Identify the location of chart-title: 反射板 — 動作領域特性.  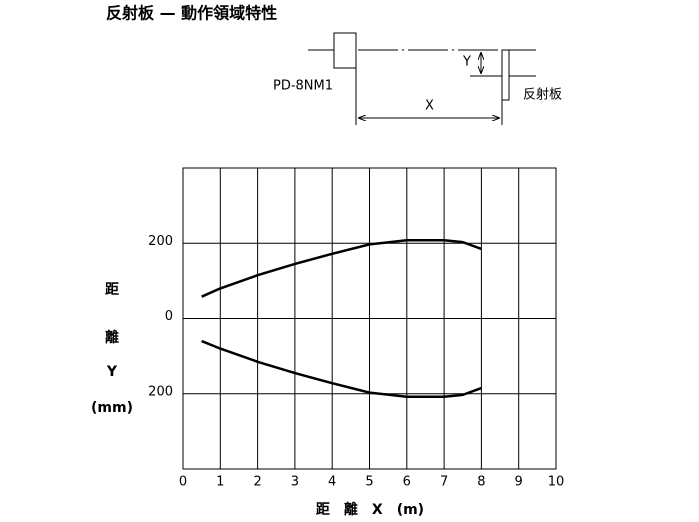
(191, 13).